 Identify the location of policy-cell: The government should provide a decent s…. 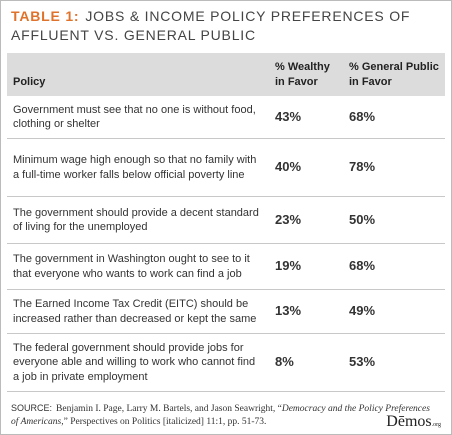
(138, 220).